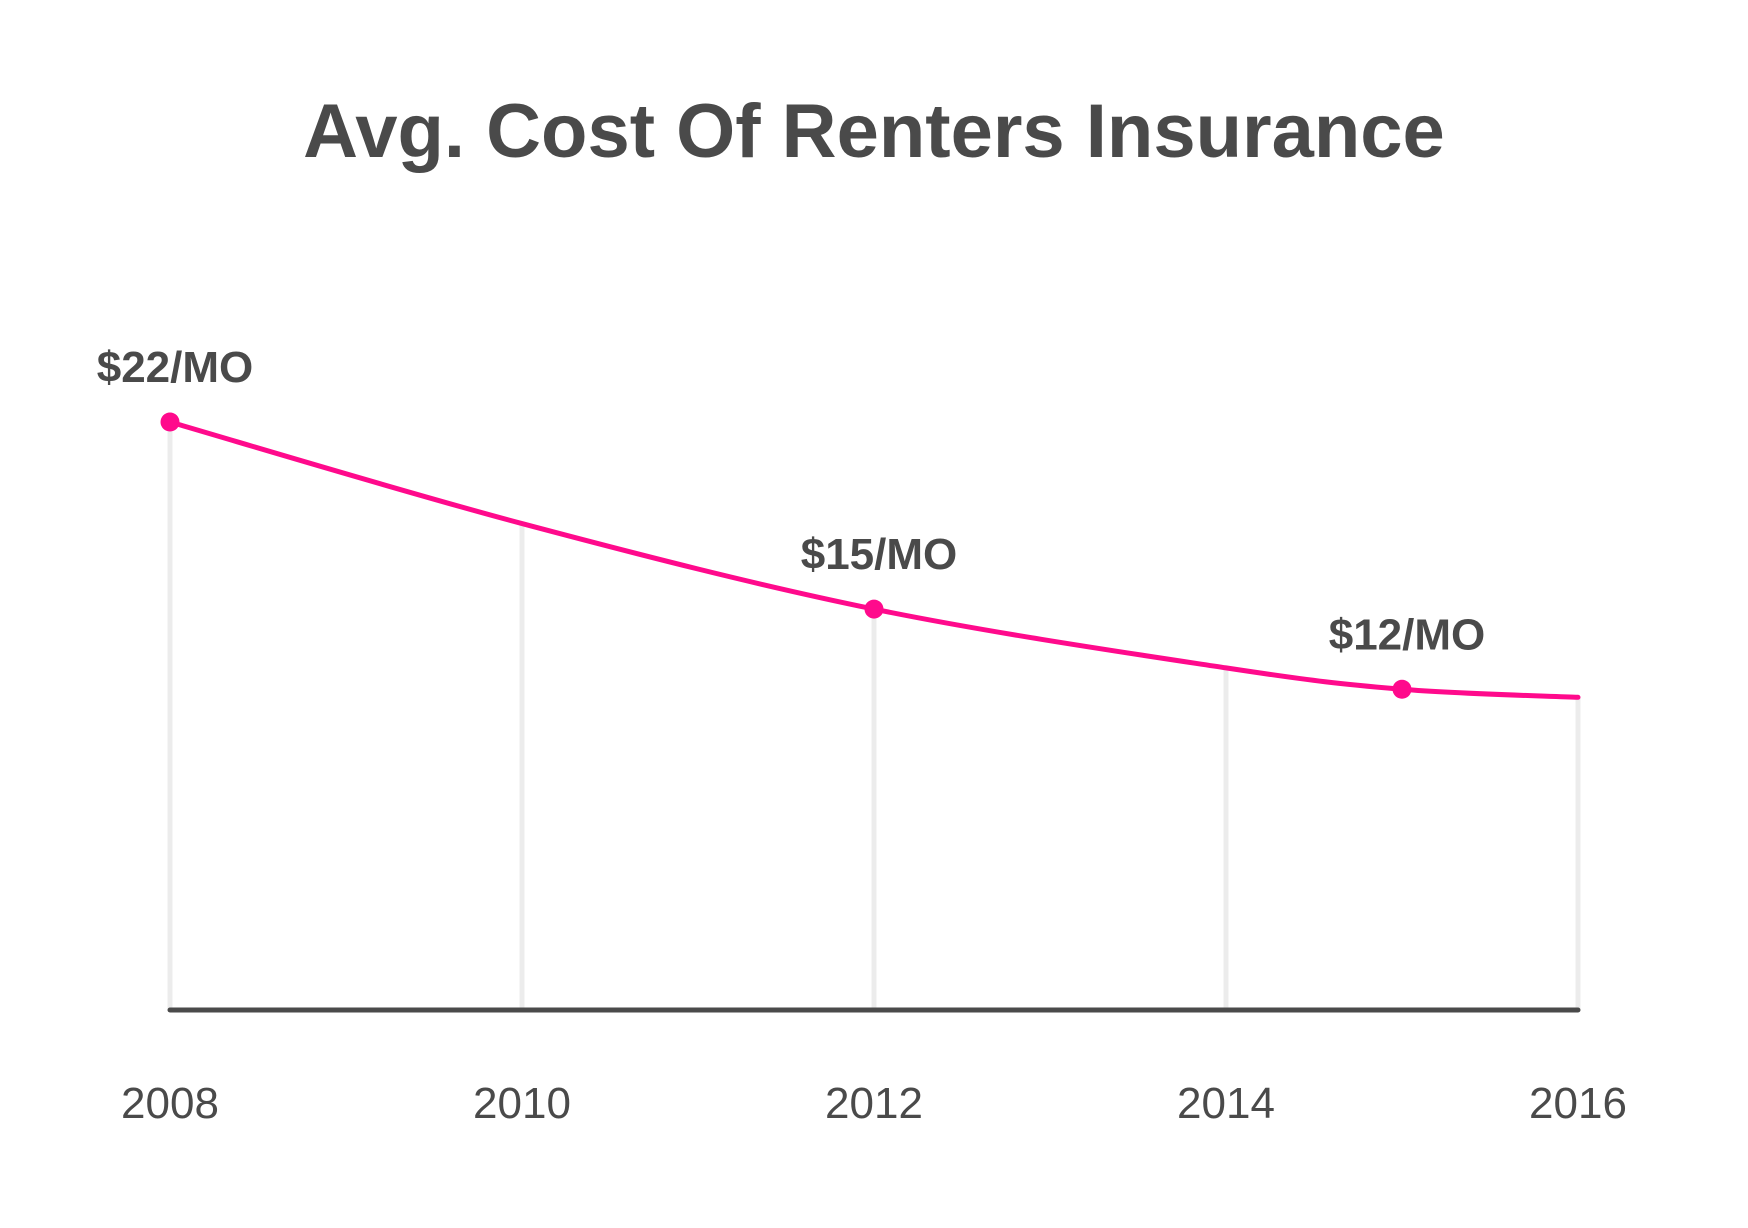  What do you see at coordinates (522, 1103) in the screenshot?
I see `x-tick-label-2010: 2010` at bounding box center [522, 1103].